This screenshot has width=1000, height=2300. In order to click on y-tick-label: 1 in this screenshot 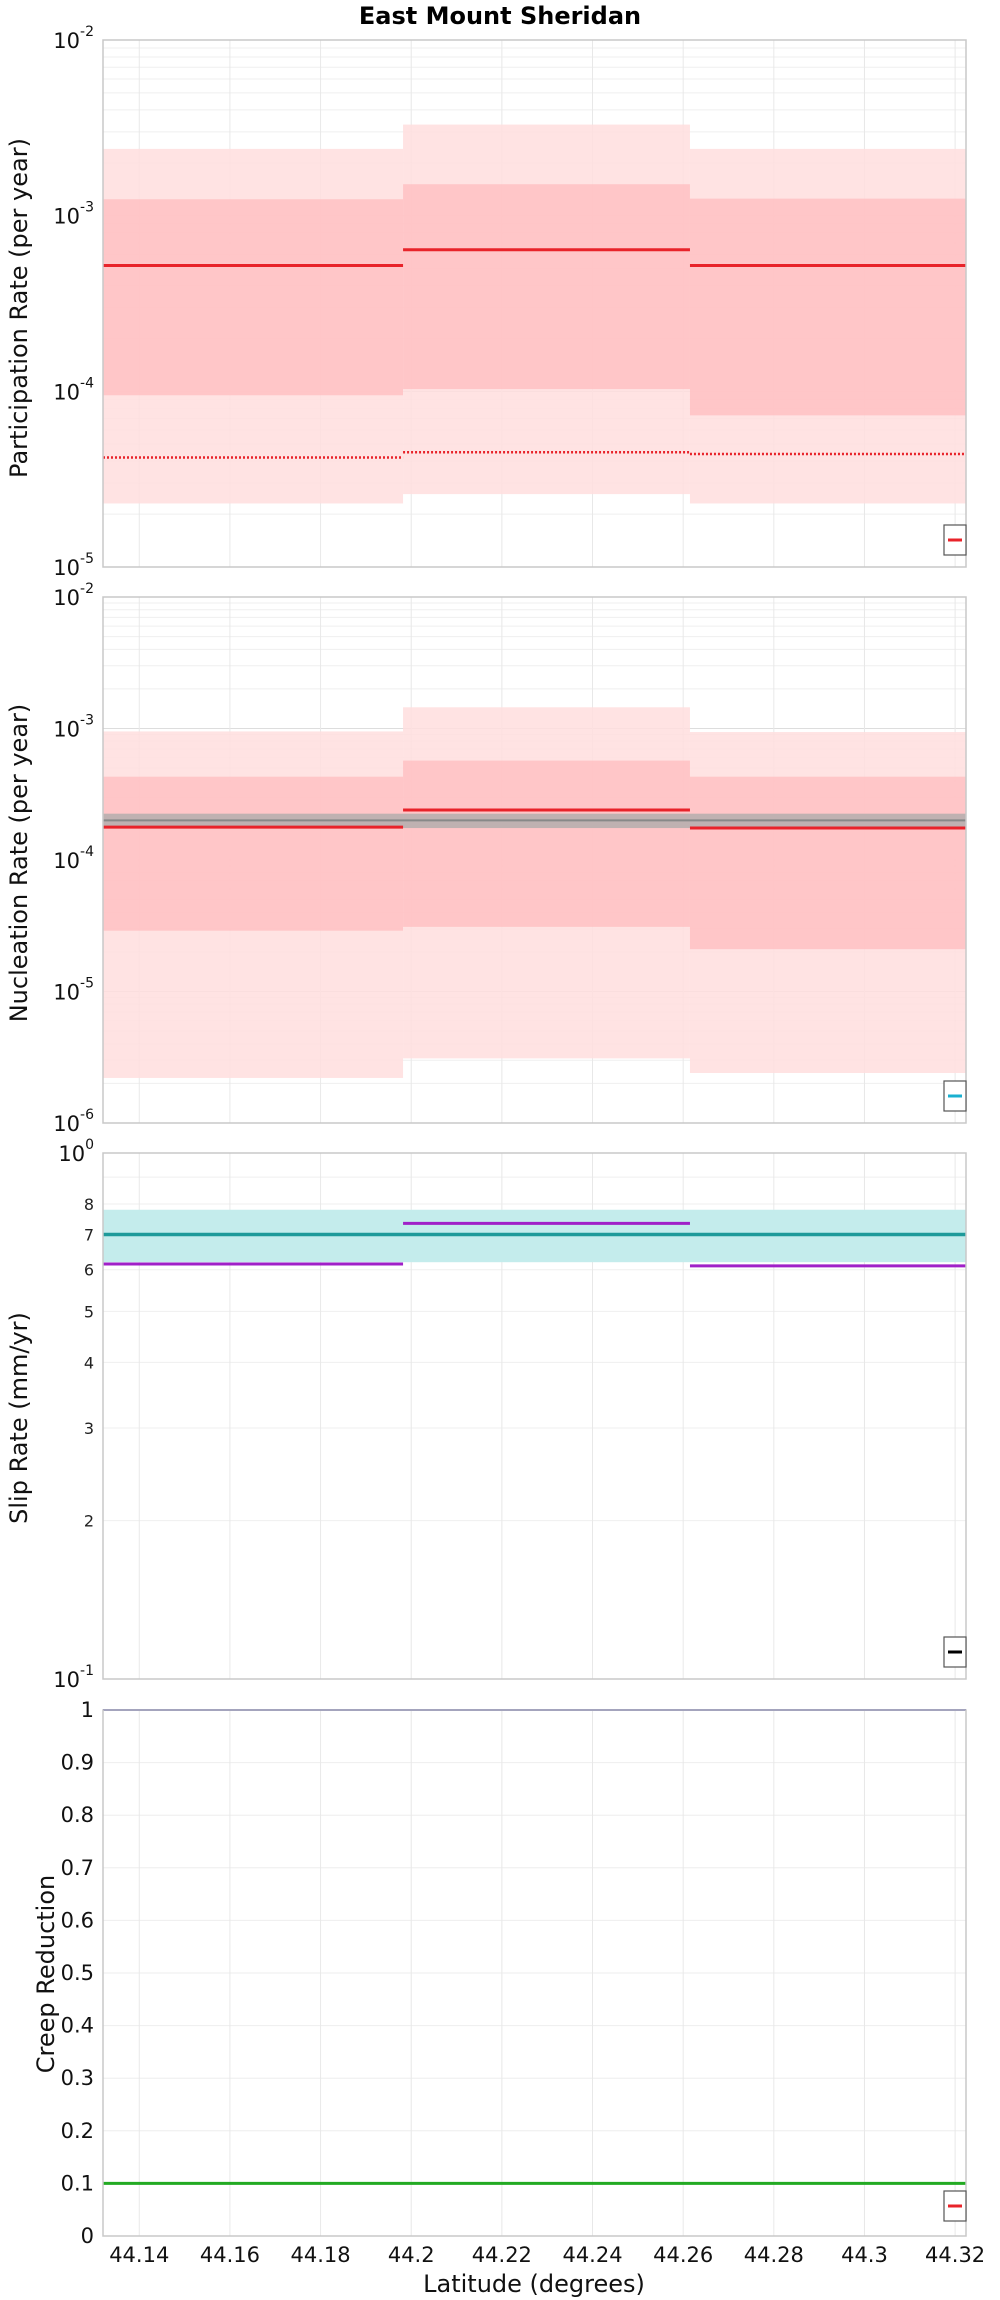, I will do `click(87, 1710)`.